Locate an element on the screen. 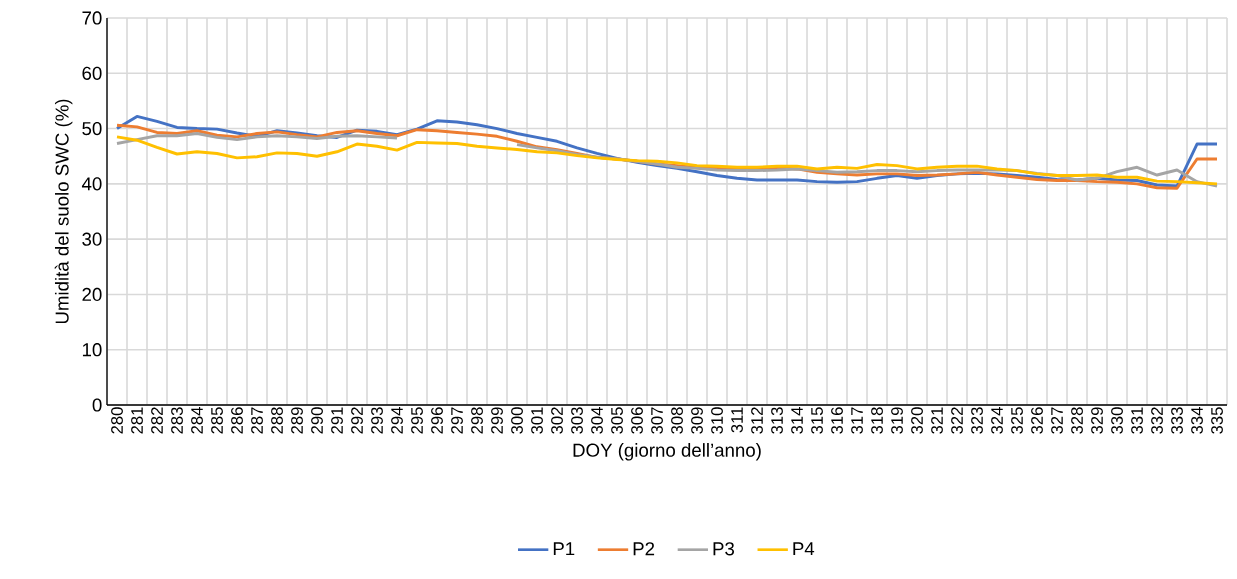 The width and height of the screenshot is (1237, 579). x-tick-label: 294 is located at coordinates (397, 420).